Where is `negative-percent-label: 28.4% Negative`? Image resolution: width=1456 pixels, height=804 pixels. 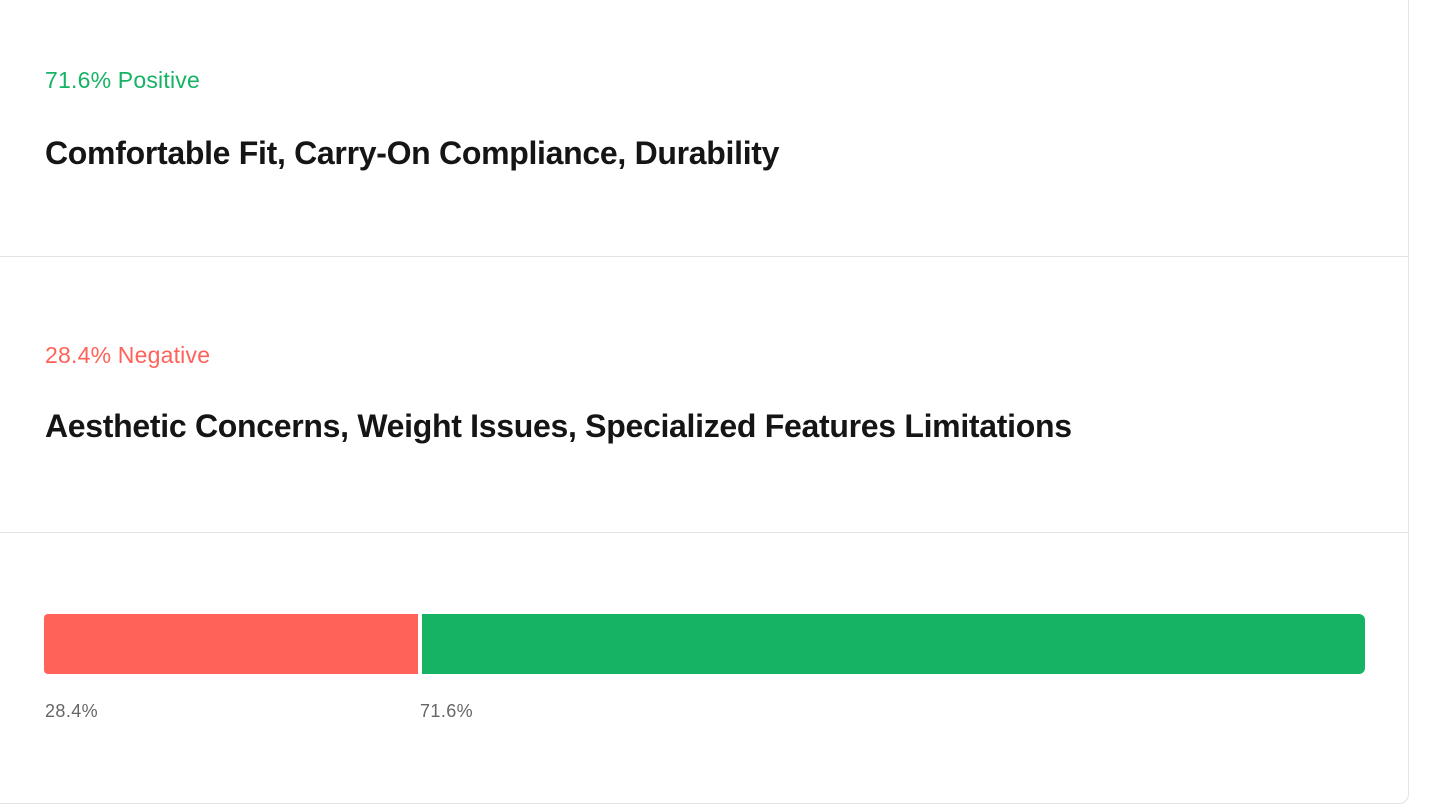 negative-percent-label: 28.4% Negative is located at coordinates (128, 355).